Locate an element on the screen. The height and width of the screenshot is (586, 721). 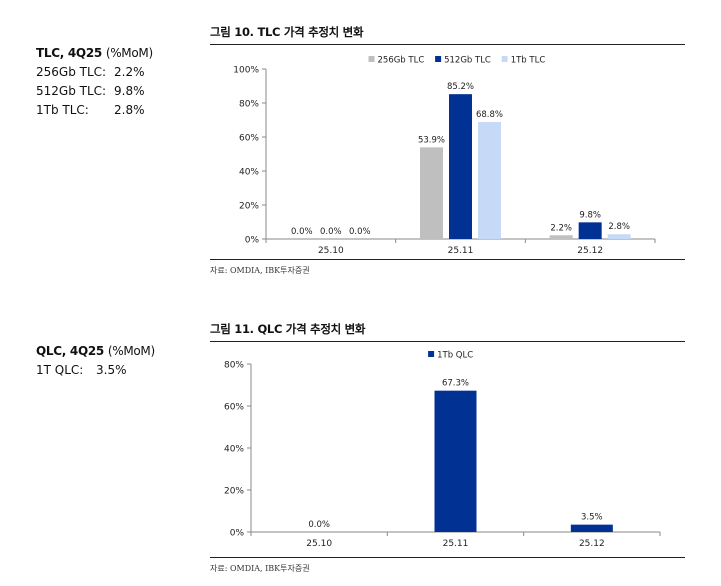
sidebar-tlc-value: 2.8% is located at coordinates (129, 110).